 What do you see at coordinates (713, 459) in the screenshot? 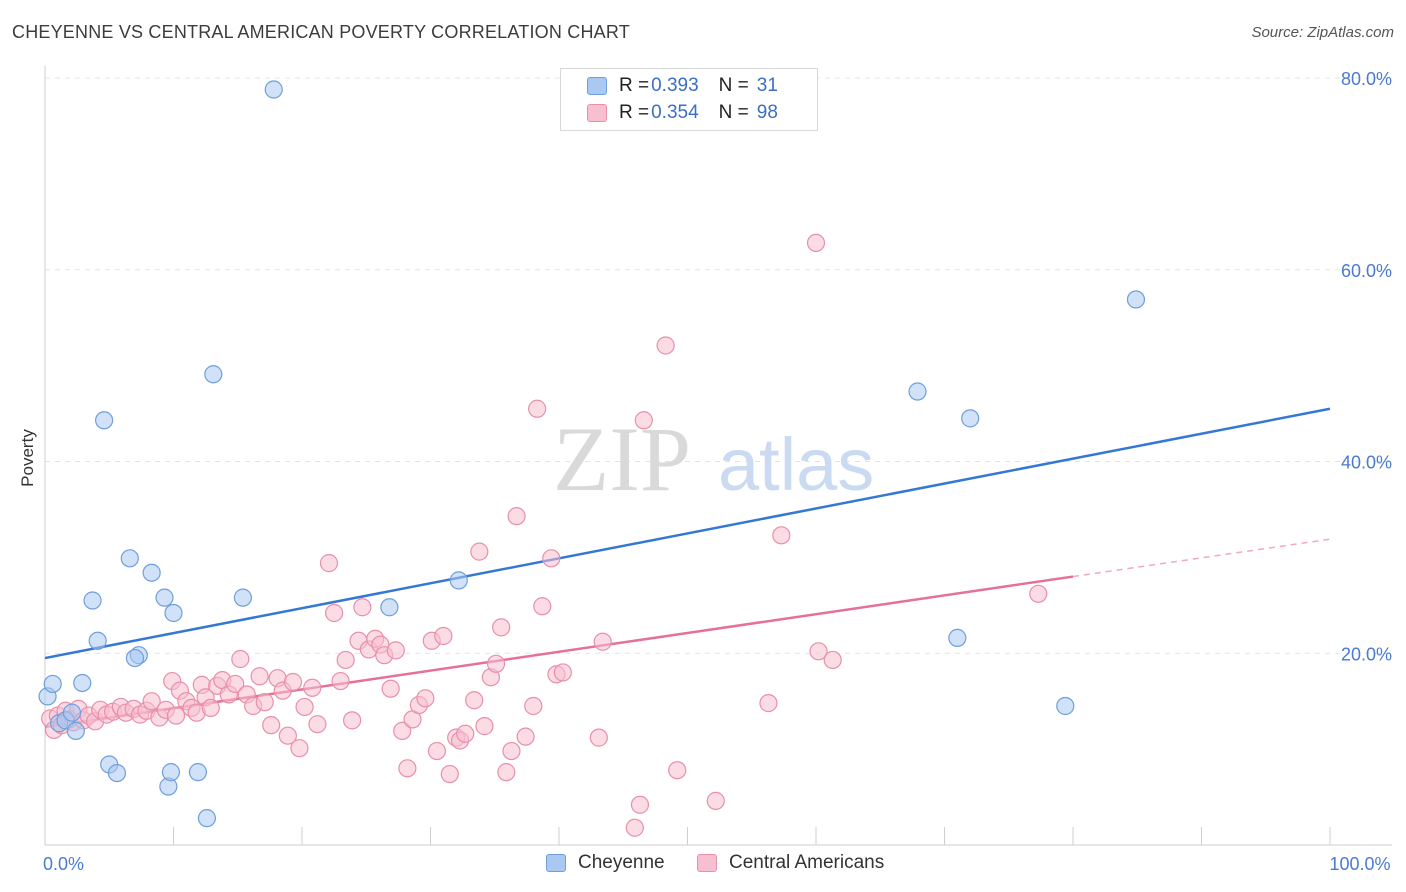
I see `watermark: ZIP atlas` at bounding box center [713, 459].